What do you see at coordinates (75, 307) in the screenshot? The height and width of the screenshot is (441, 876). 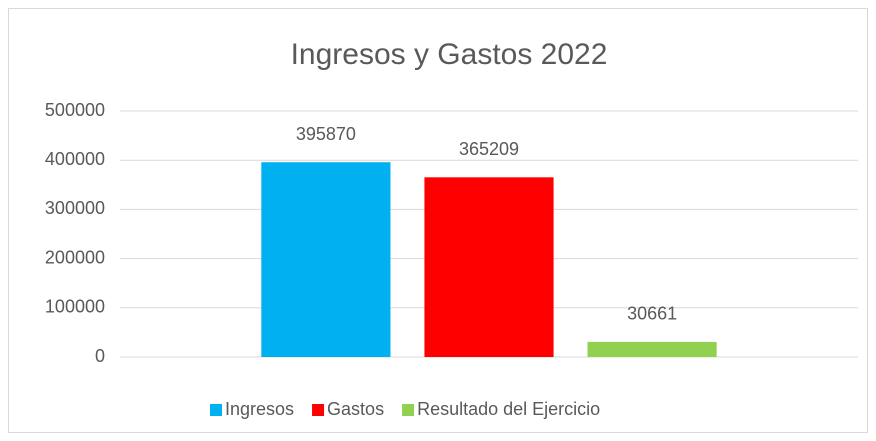 I see `y-tick-label: 100000` at bounding box center [75, 307].